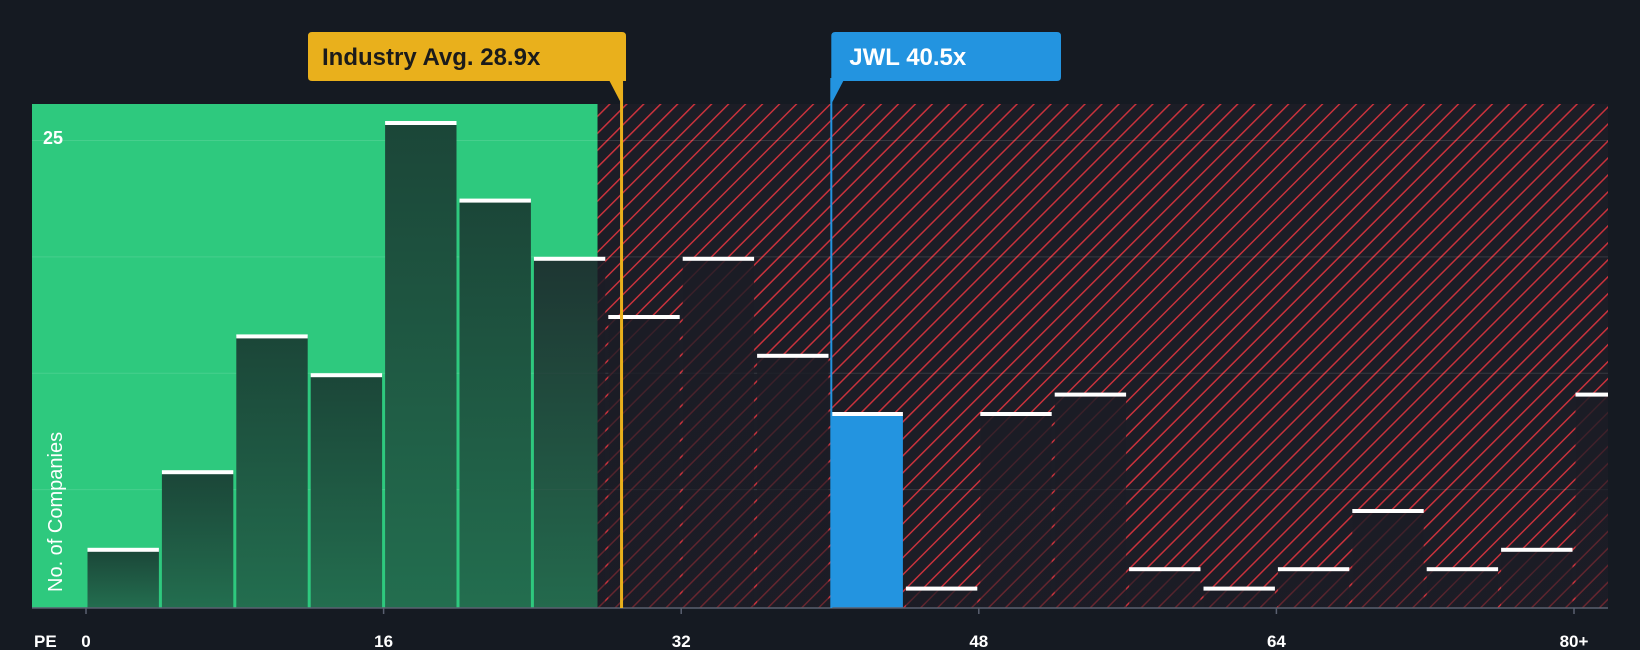 The height and width of the screenshot is (650, 1640). Describe the element at coordinates (383, 641) in the screenshot. I see `x-tick-label: 16` at that location.